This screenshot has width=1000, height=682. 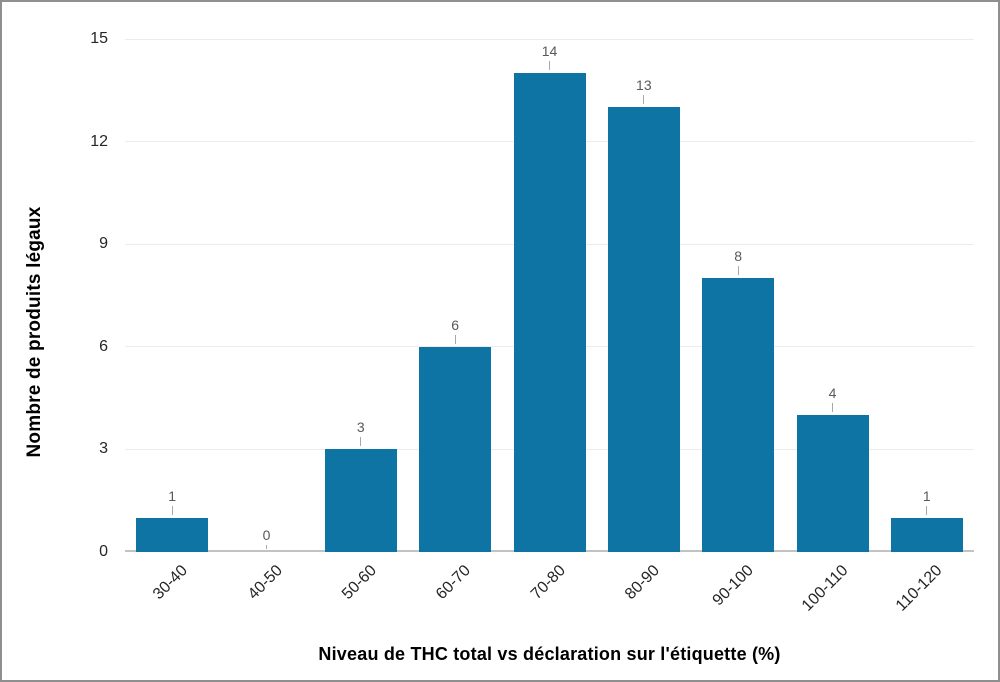 I want to click on data-label: 6, so click(x=455, y=324).